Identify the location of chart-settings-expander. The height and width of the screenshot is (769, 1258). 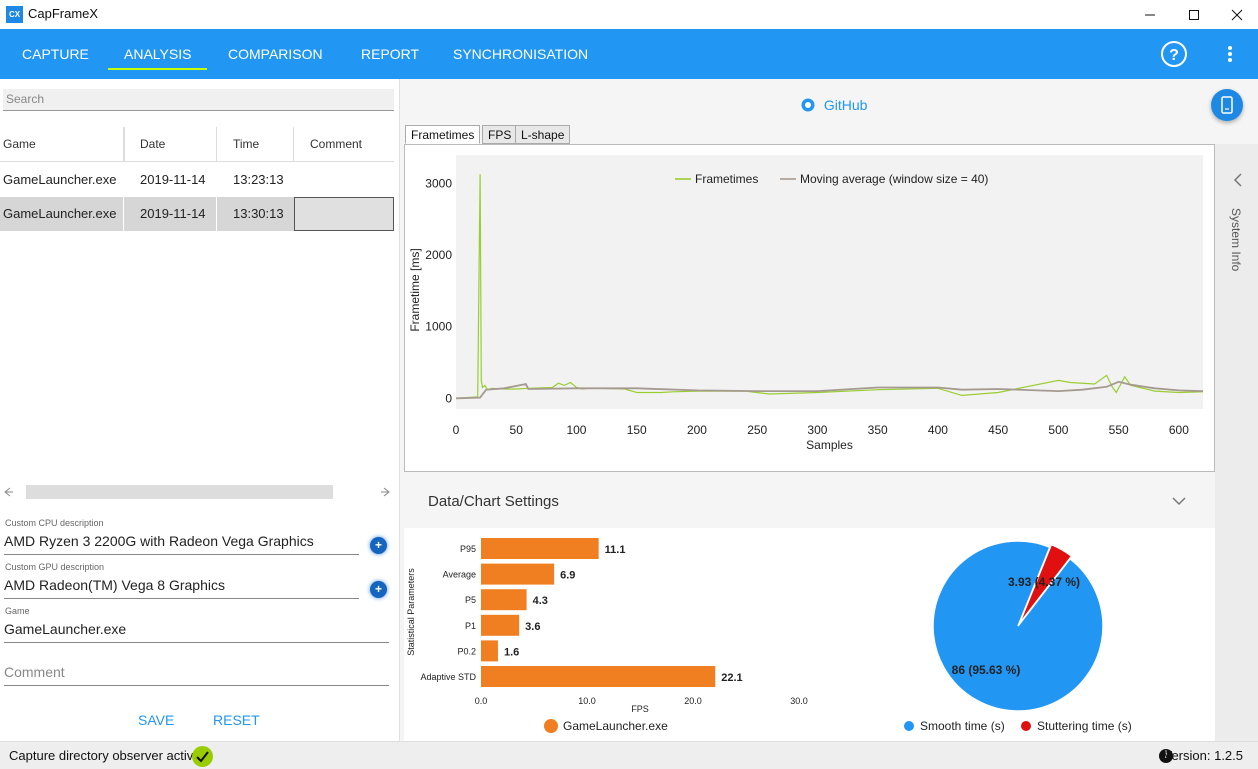
(809, 501).